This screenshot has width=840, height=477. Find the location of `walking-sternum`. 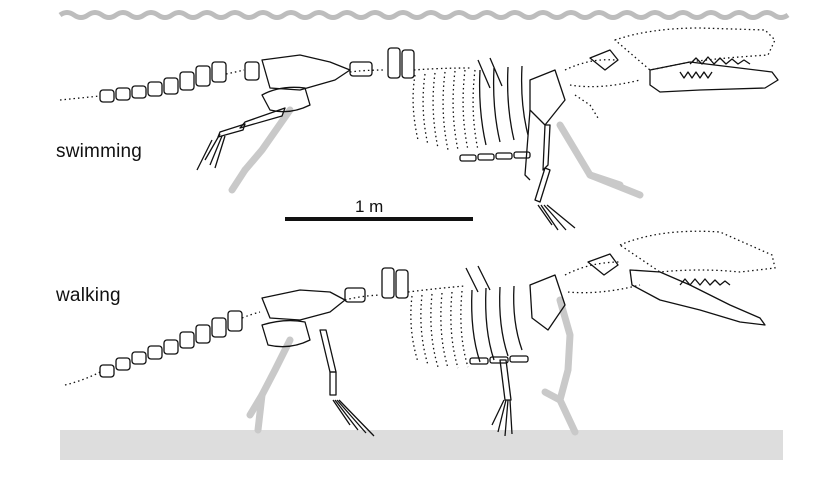

walking-sternum is located at coordinates (499, 360).